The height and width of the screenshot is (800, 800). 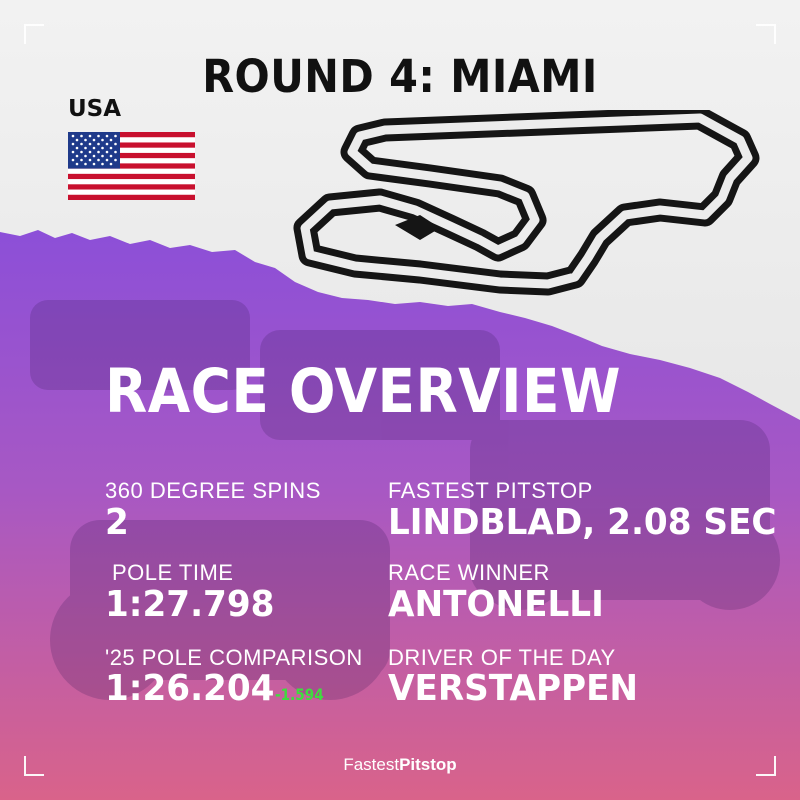 What do you see at coordinates (363, 391) in the screenshot?
I see `section-title: RACE OVERVIEW` at bounding box center [363, 391].